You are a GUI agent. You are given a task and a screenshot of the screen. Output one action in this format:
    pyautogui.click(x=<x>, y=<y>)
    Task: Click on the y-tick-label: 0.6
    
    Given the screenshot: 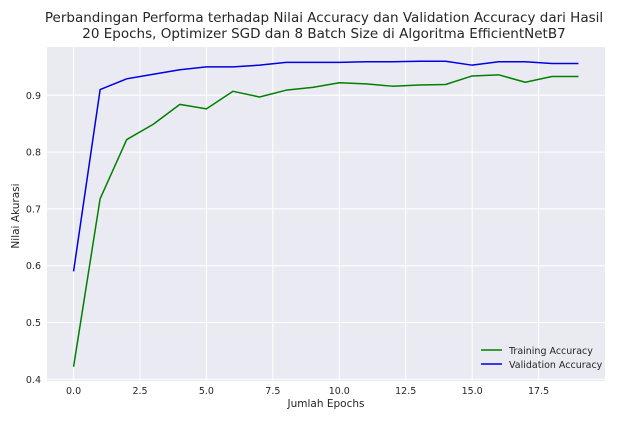 What is the action you would take?
    pyautogui.click(x=33, y=266)
    